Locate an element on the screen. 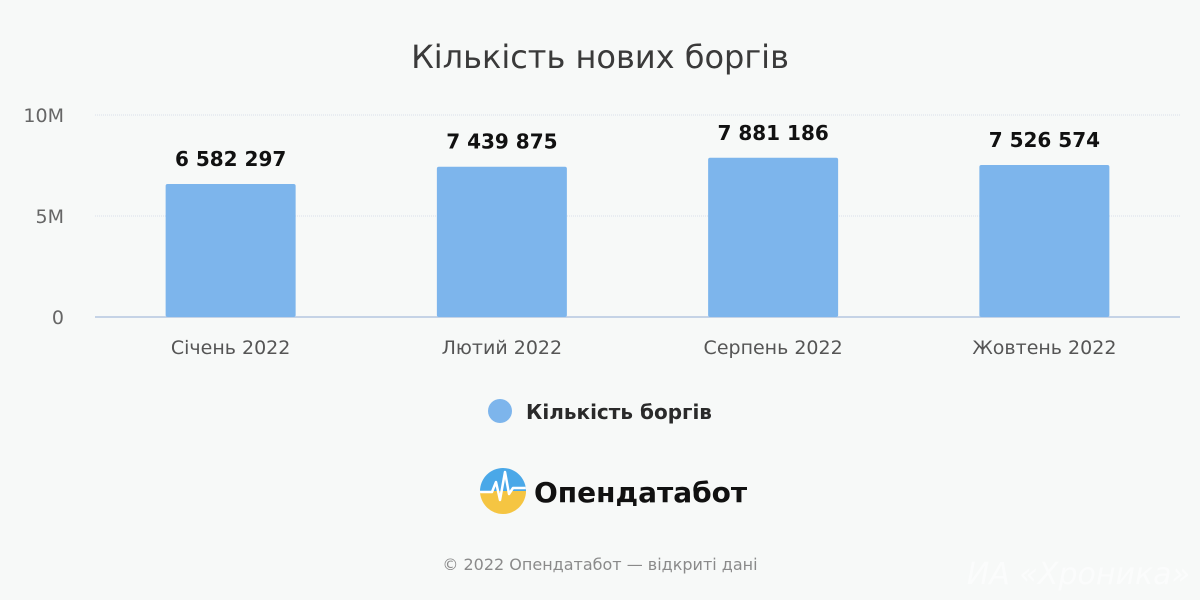  y-tick-label: 5M is located at coordinates (50, 217).